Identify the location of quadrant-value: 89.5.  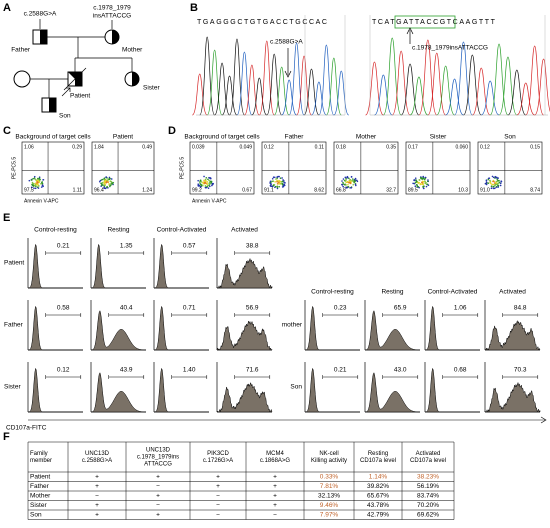
(413, 190).